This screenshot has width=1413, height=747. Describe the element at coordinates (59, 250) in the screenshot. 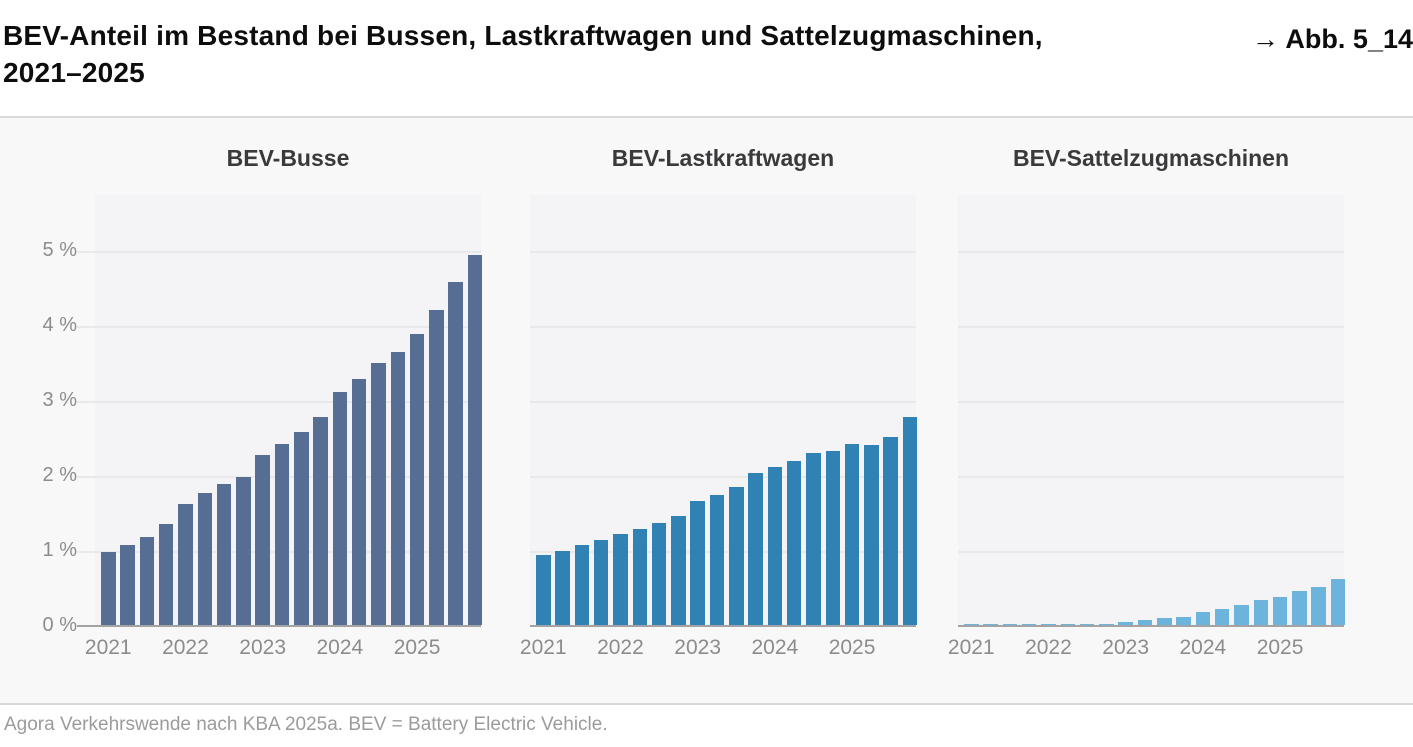

I see `y-tick-label: 5 %` at that location.